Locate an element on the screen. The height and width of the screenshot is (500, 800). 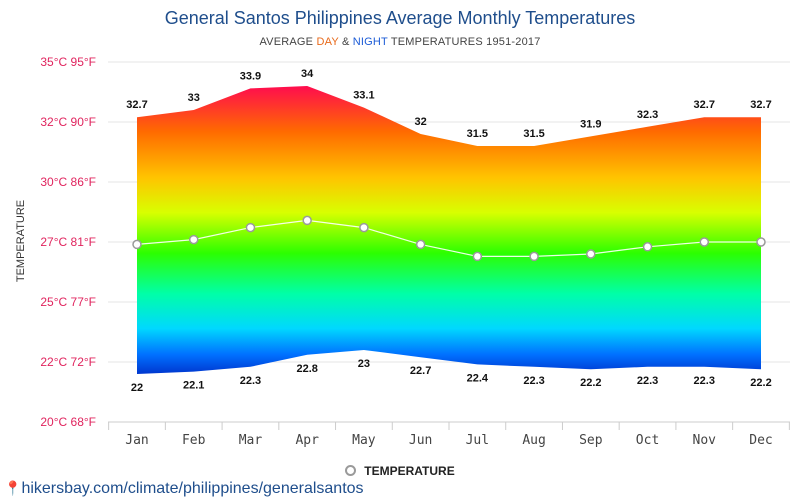
y-tick-label: 20°C 68°F is located at coordinates (68, 422).